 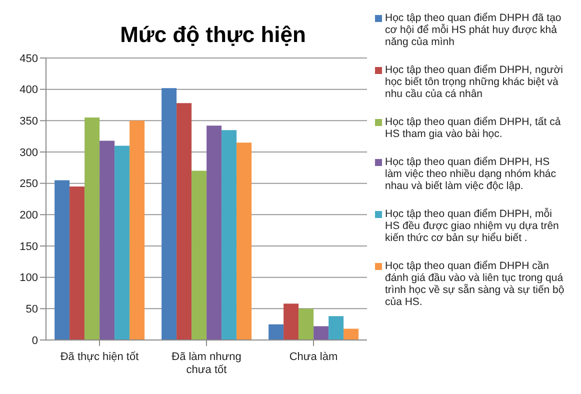 What do you see at coordinates (29, 278) in the screenshot?
I see `y-tick-label: 100` at bounding box center [29, 278].